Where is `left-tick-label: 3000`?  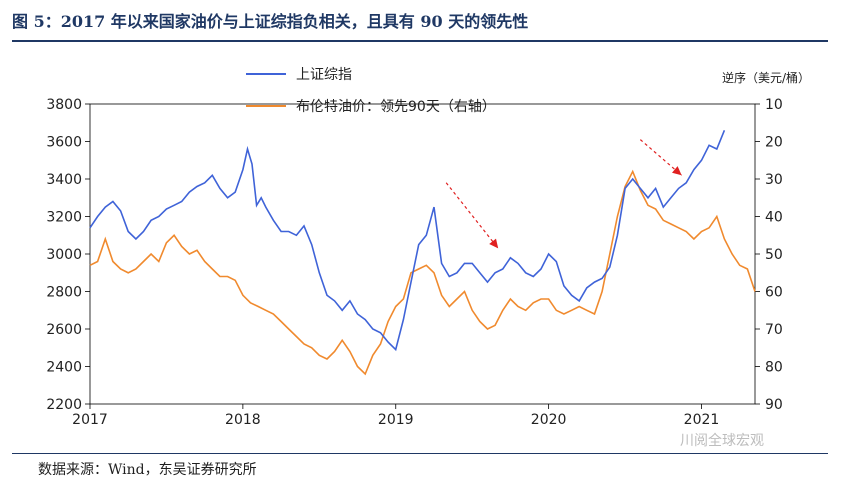
left-tick-label: 3000 is located at coordinates (64, 255).